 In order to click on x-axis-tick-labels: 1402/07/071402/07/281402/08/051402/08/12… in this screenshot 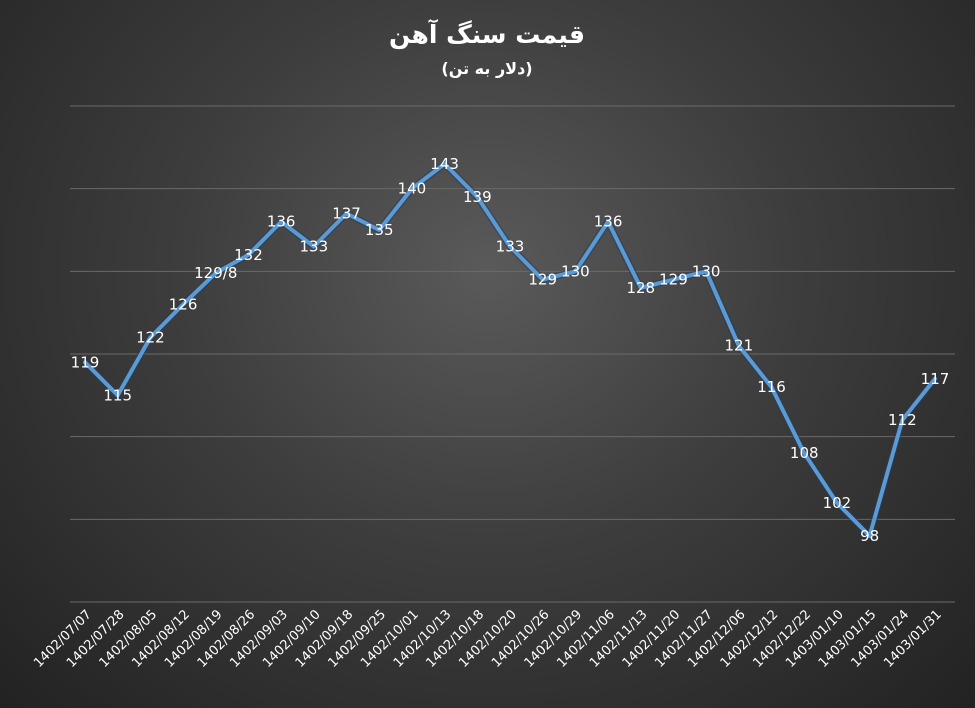, I will do `click(488, 639)`.